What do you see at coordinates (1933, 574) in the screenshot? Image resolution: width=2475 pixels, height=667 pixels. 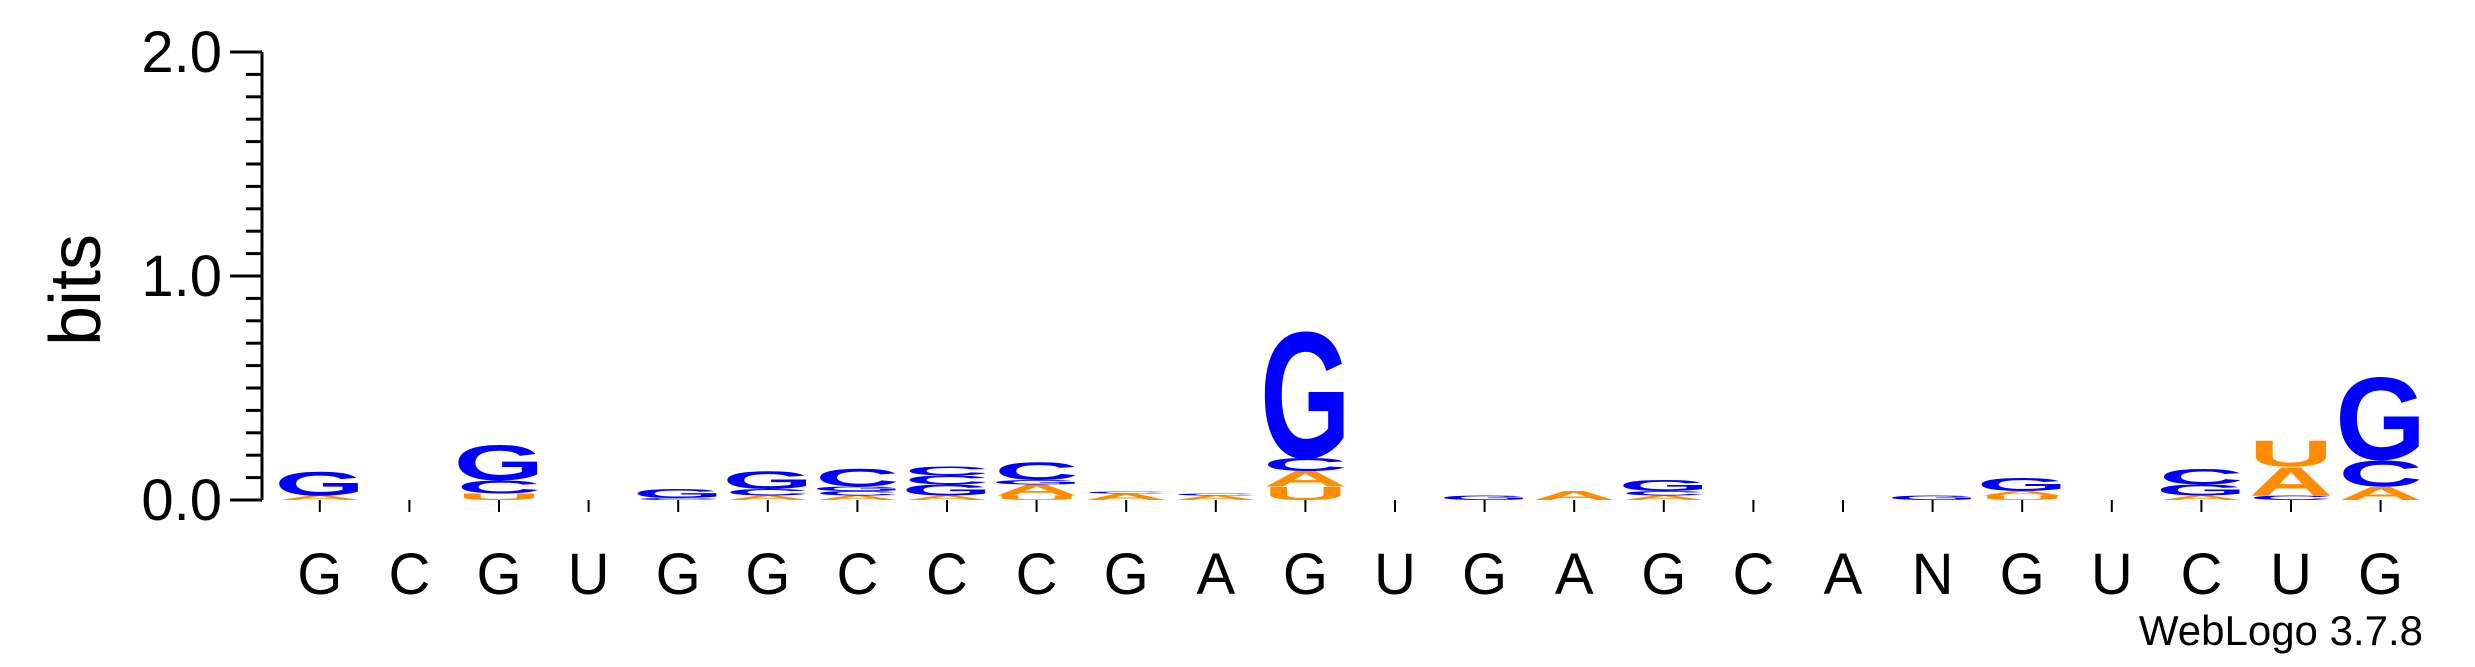 I see `position-label: N` at bounding box center [1933, 574].